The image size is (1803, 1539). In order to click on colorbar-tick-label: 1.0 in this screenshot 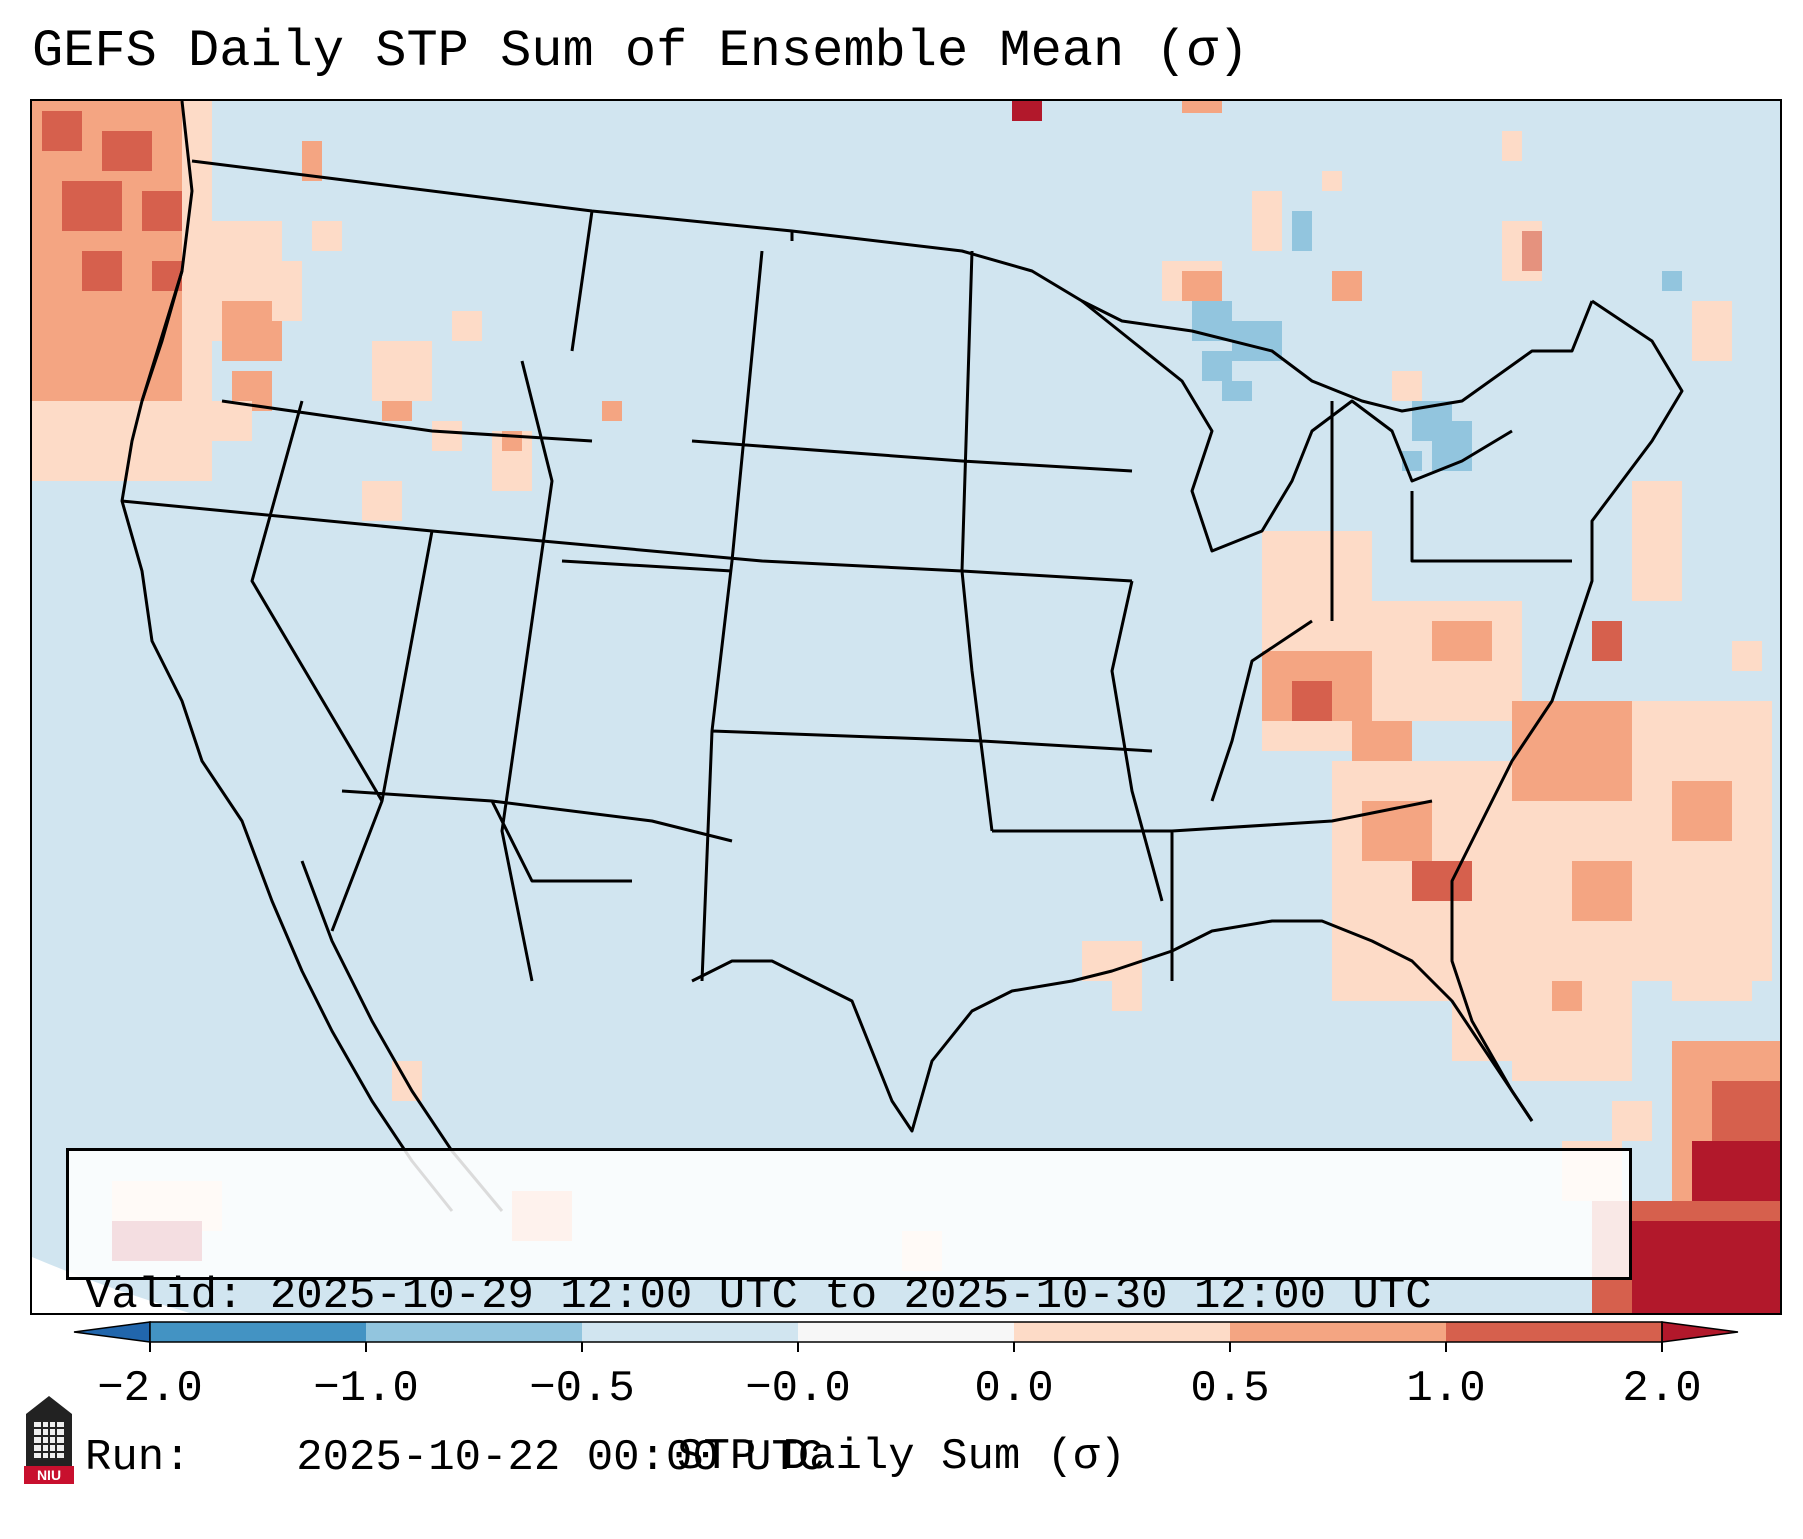, I will do `click(1446, 1389)`.